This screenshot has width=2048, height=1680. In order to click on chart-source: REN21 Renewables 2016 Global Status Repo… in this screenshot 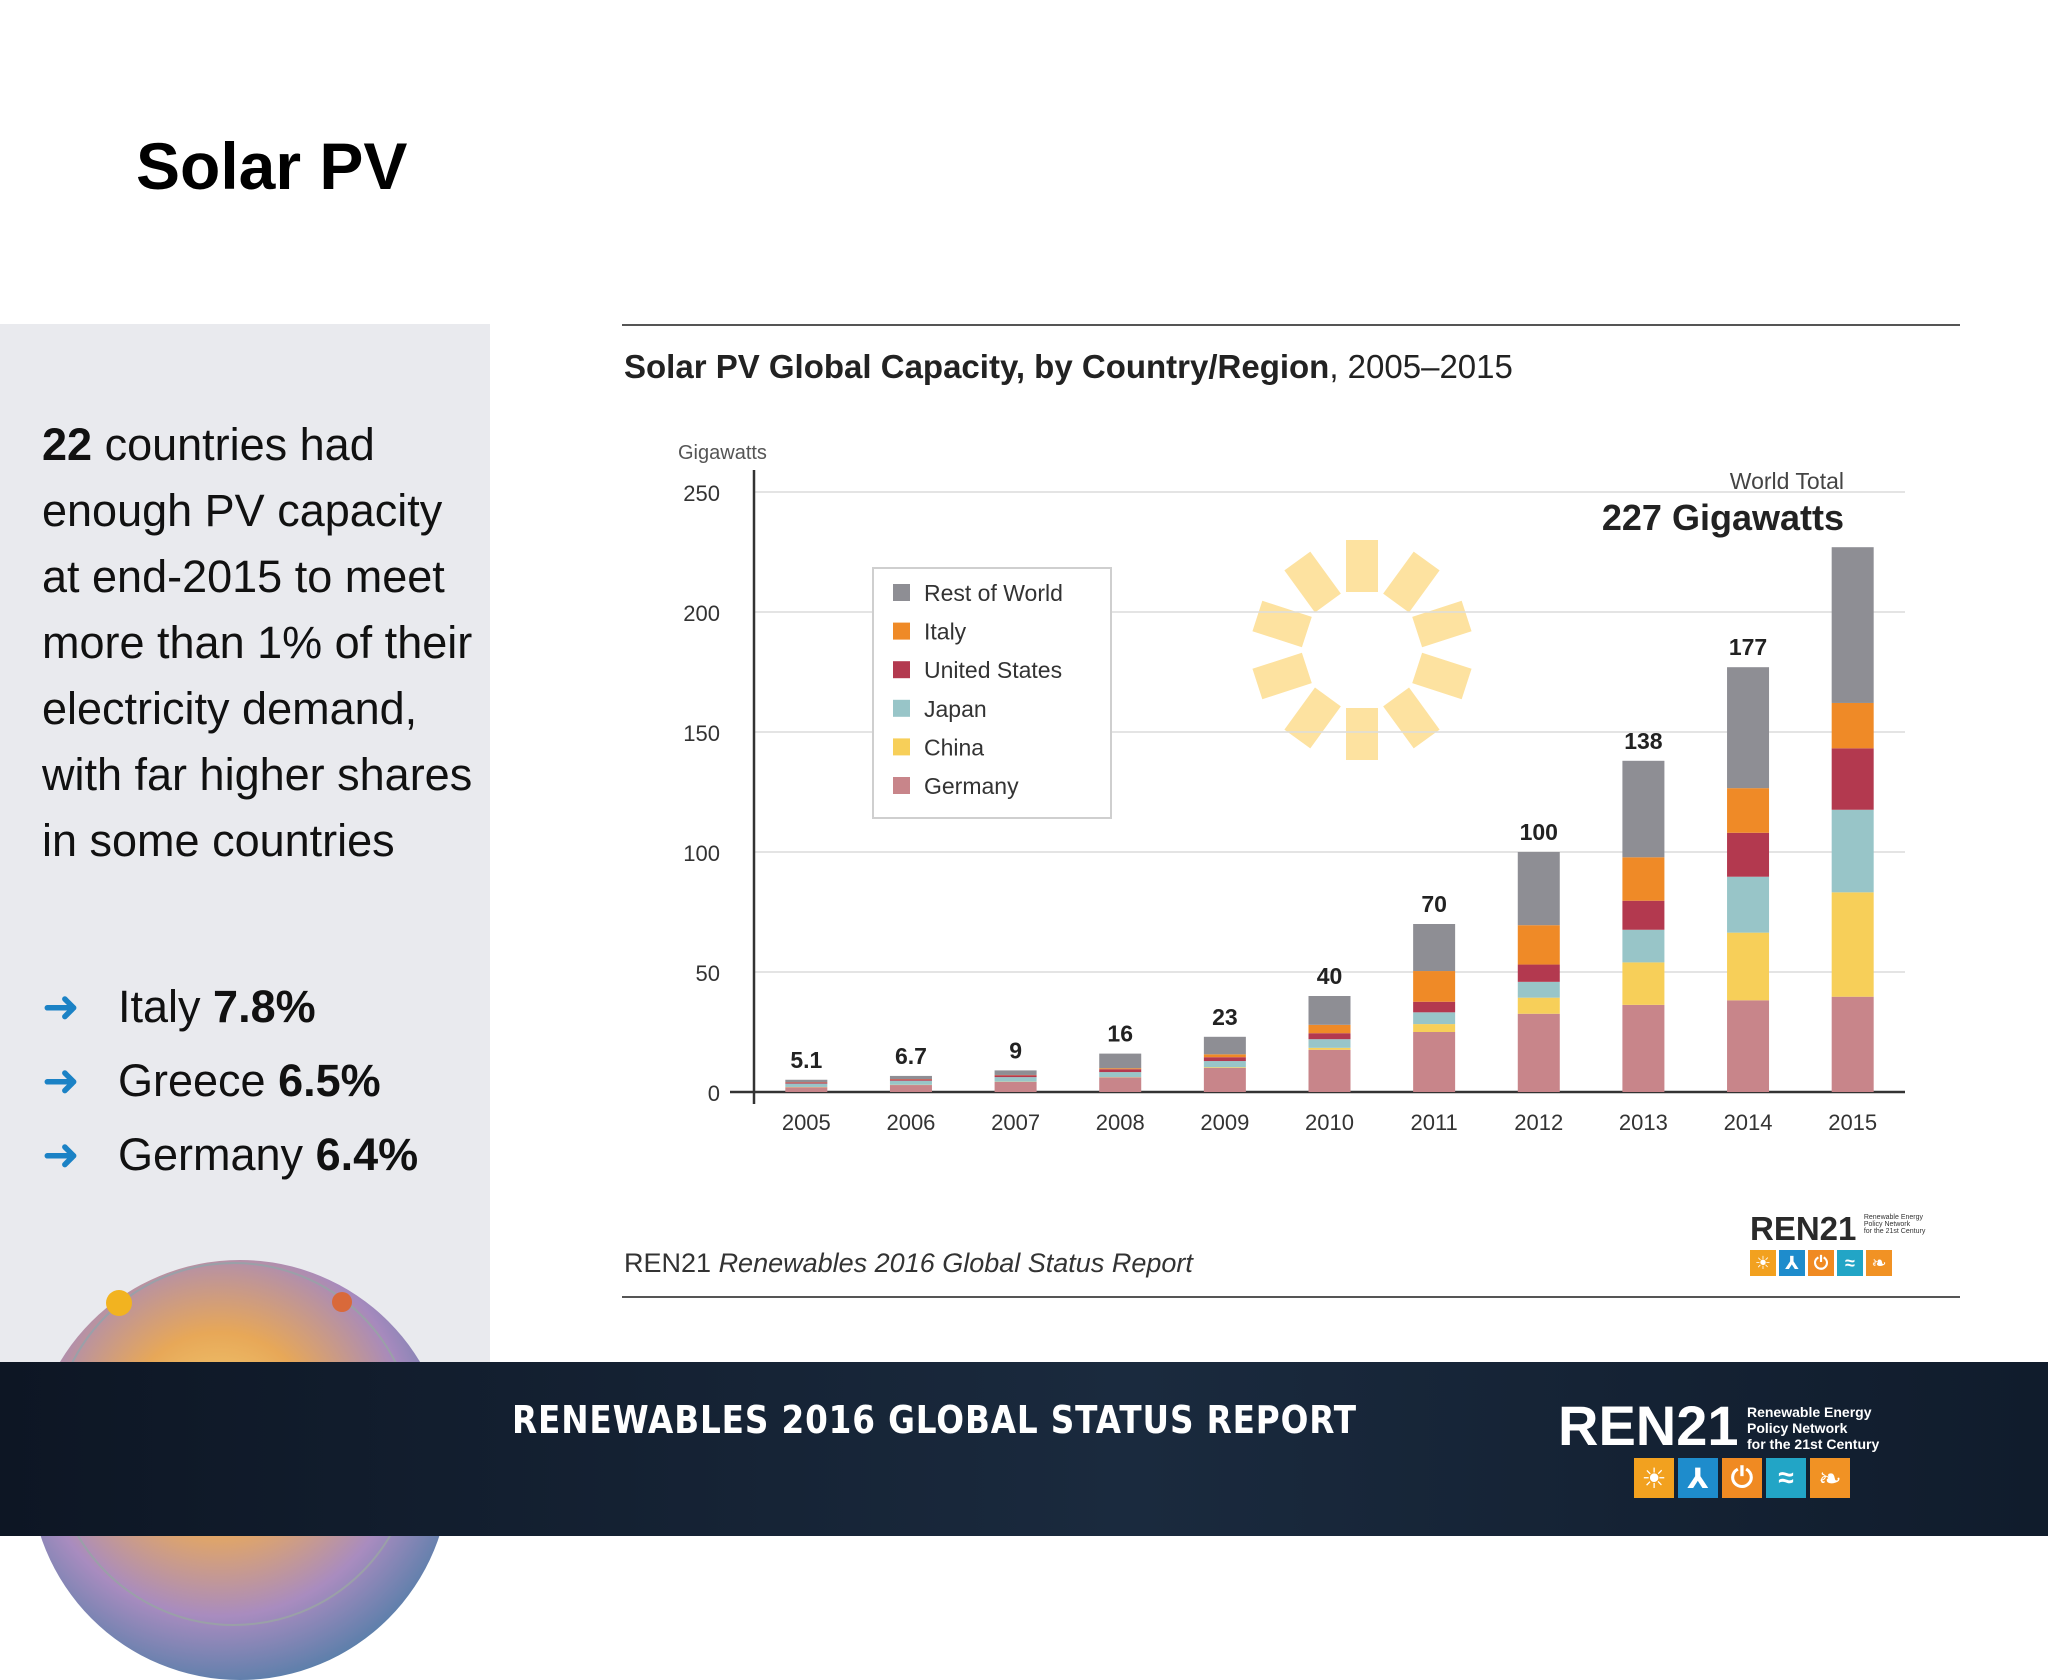, I will do `click(908, 1263)`.